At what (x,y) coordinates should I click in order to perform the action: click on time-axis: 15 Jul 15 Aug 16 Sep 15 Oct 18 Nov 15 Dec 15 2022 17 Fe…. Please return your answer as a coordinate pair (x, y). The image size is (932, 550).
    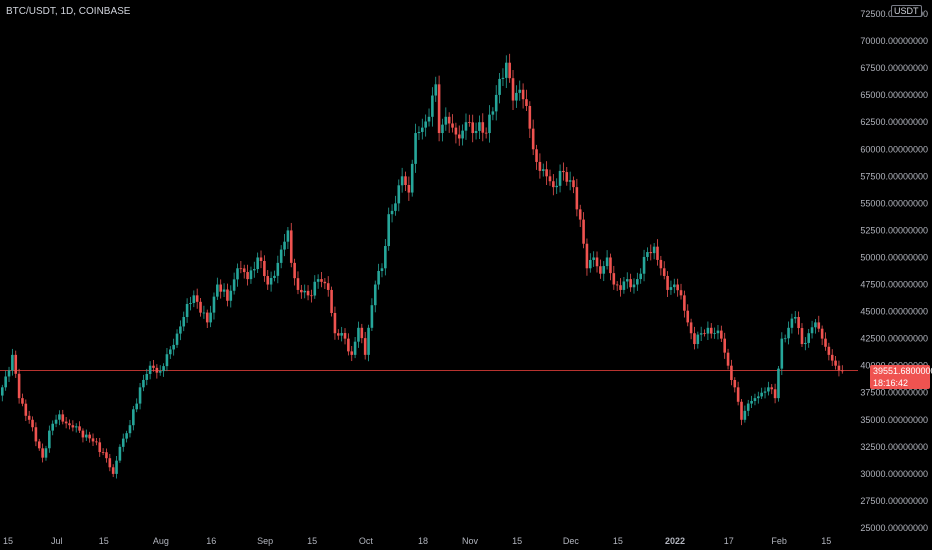
    Looking at the image, I should click on (429, 540).